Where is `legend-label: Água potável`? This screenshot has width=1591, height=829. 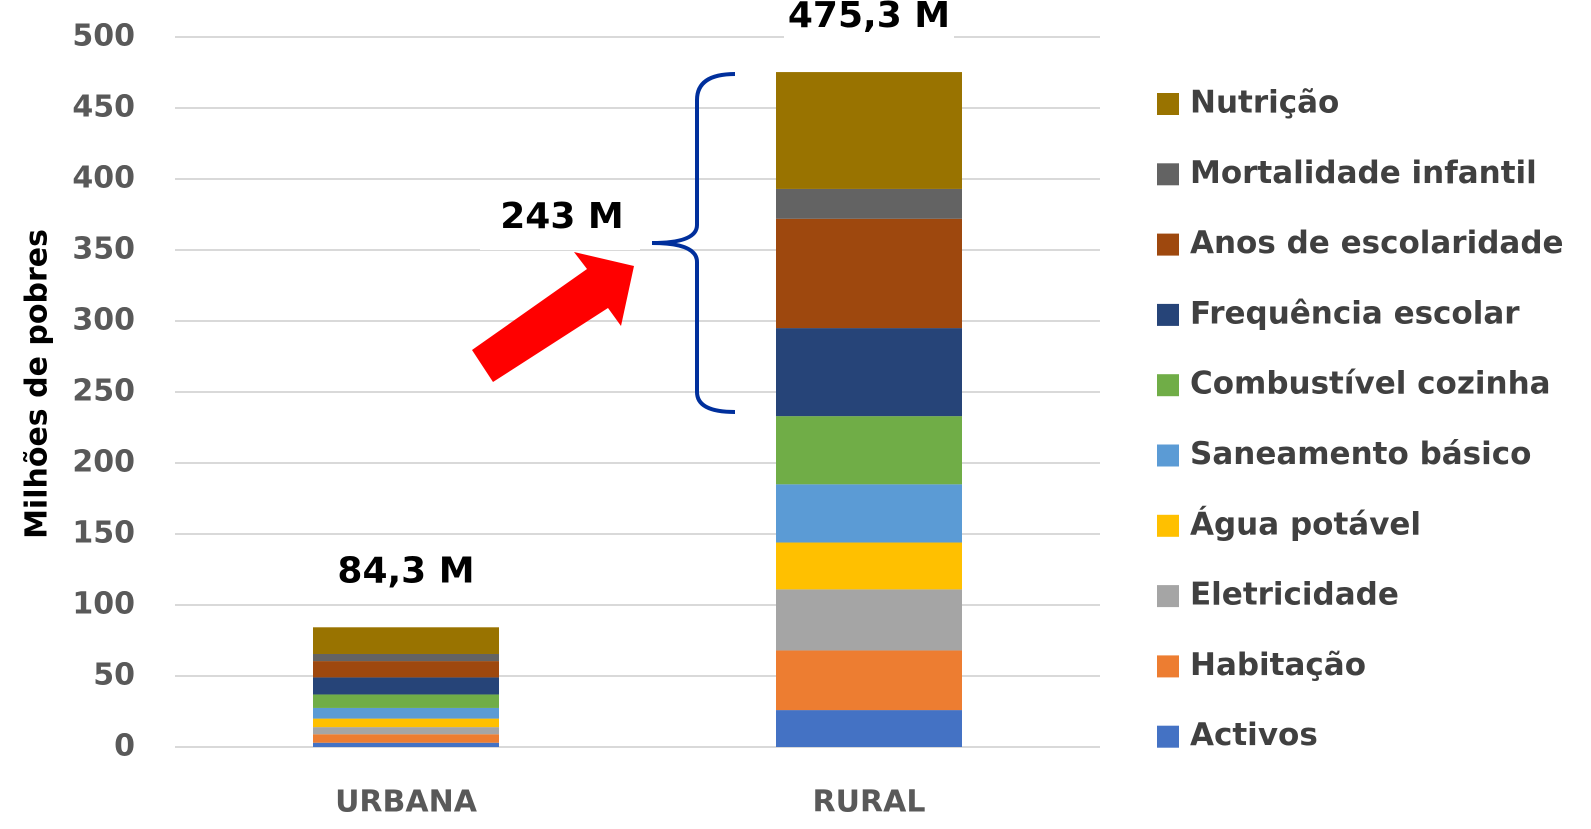 legend-label: Água potável is located at coordinates (1305, 524).